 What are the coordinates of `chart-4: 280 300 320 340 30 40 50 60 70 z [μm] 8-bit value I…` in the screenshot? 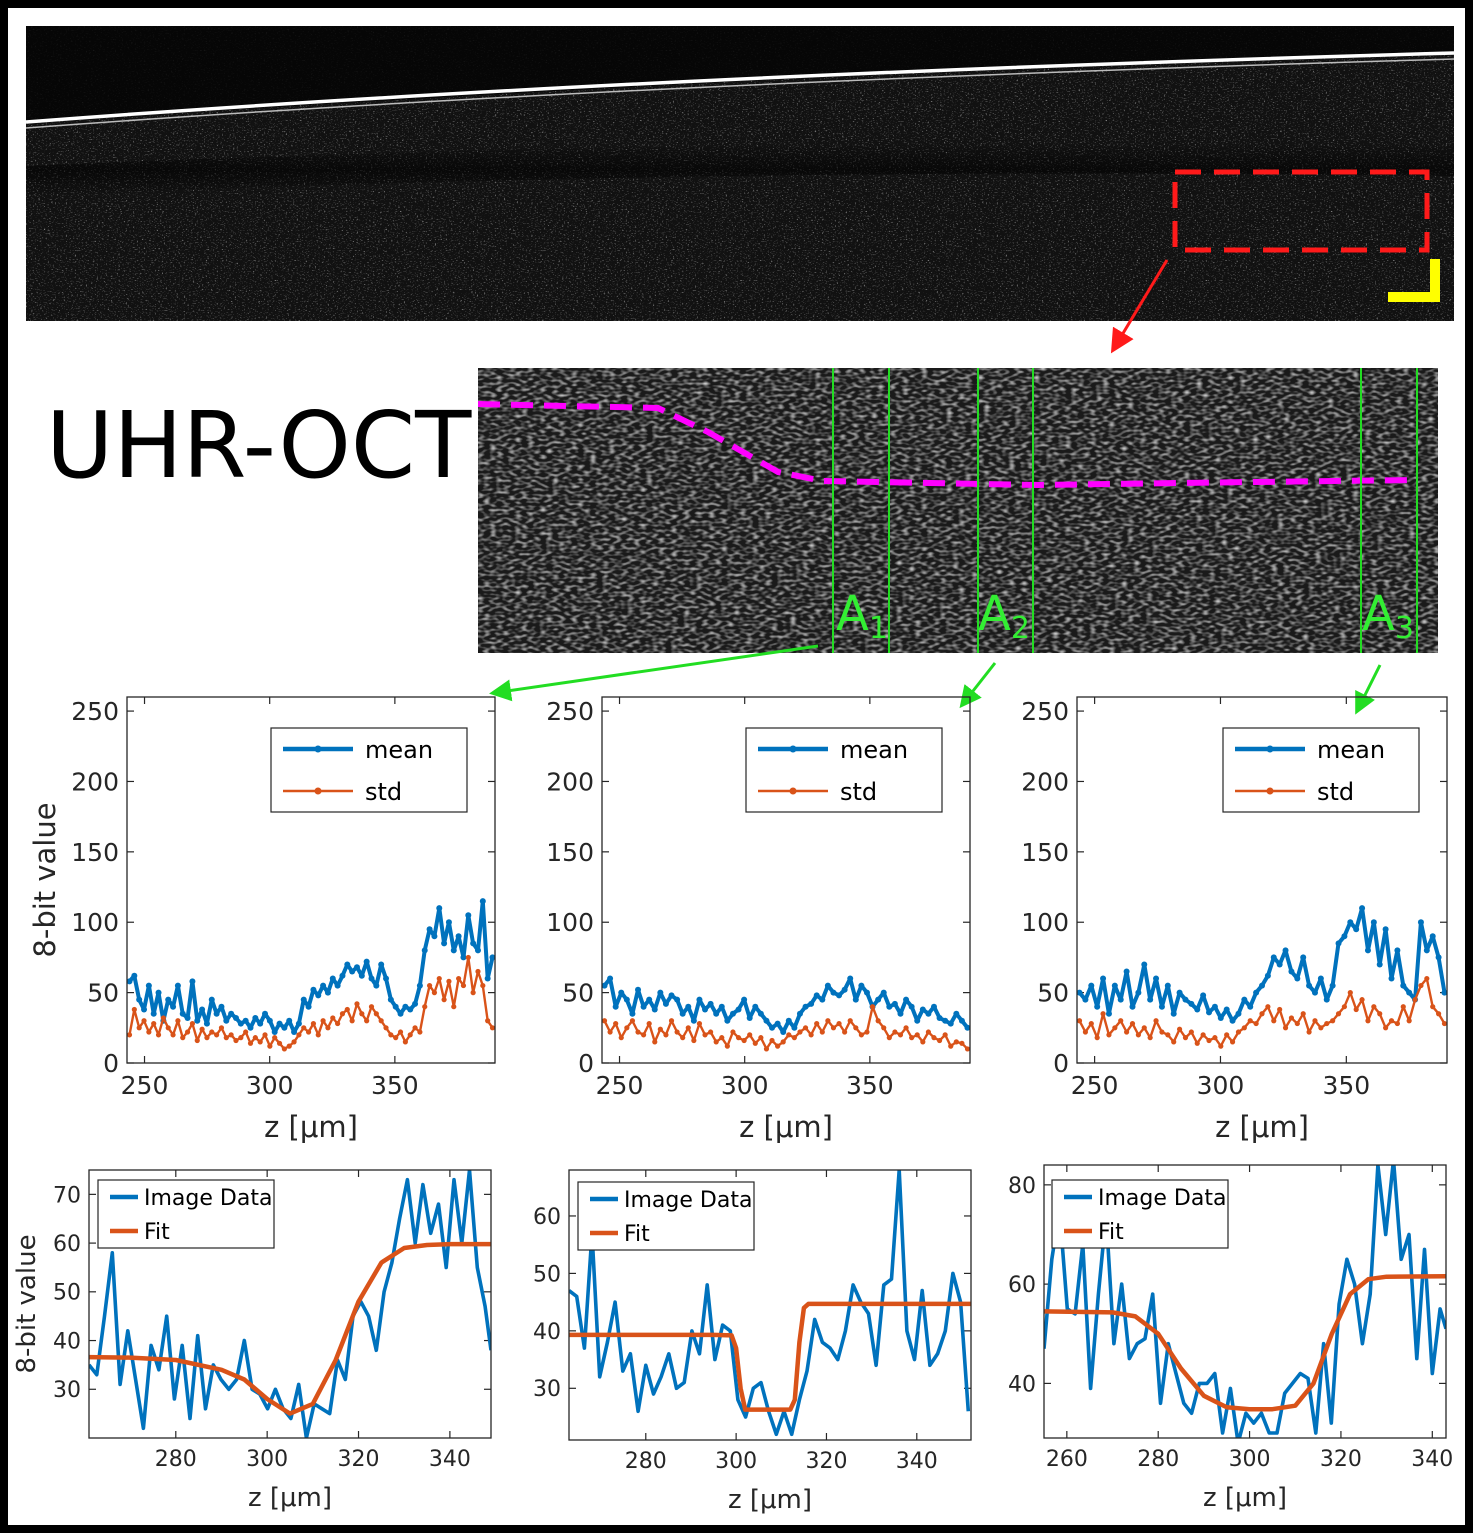 It's located at (252, 1341).